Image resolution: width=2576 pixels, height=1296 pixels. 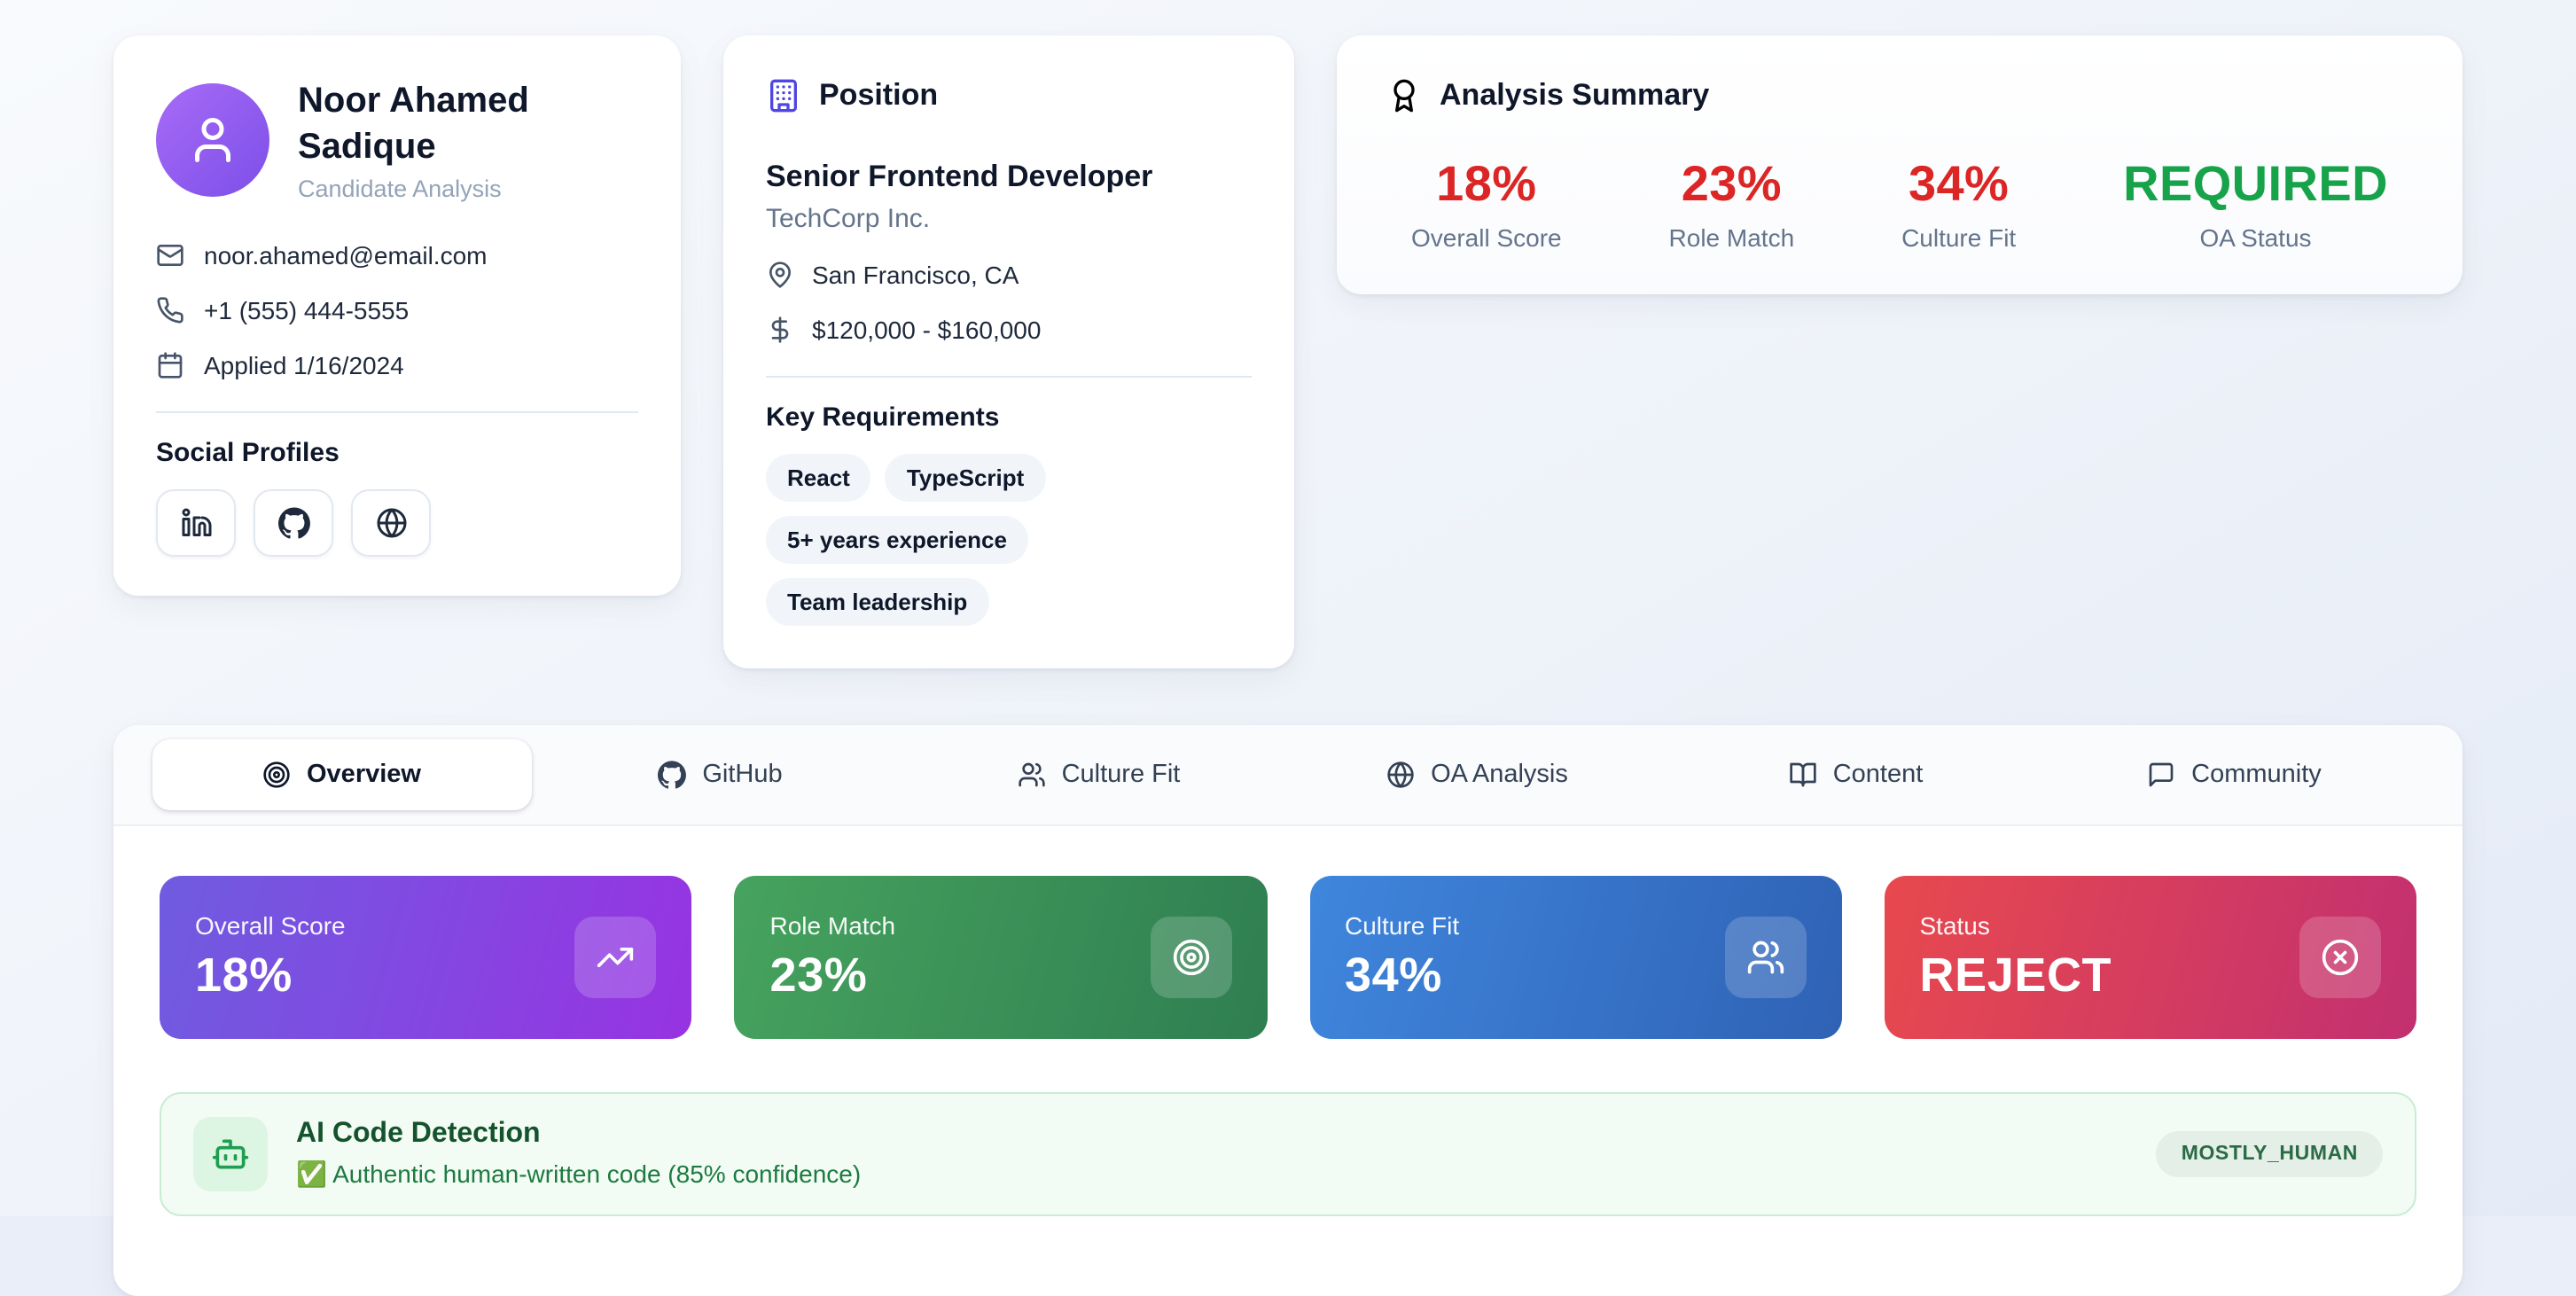 I want to click on position-company: TechCorp Inc., so click(x=848, y=219).